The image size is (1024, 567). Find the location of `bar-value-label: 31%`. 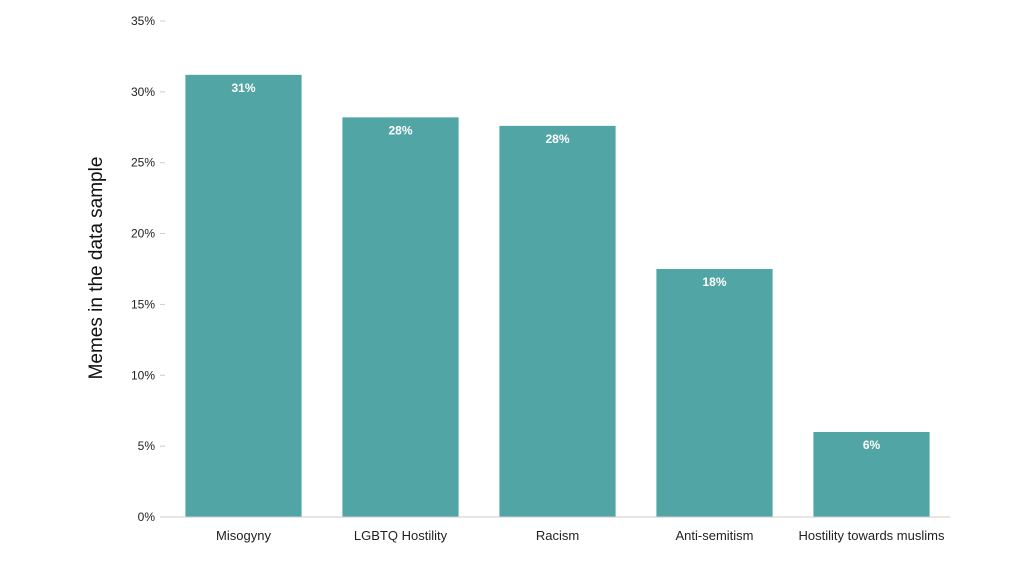

bar-value-label: 31% is located at coordinates (243, 88).